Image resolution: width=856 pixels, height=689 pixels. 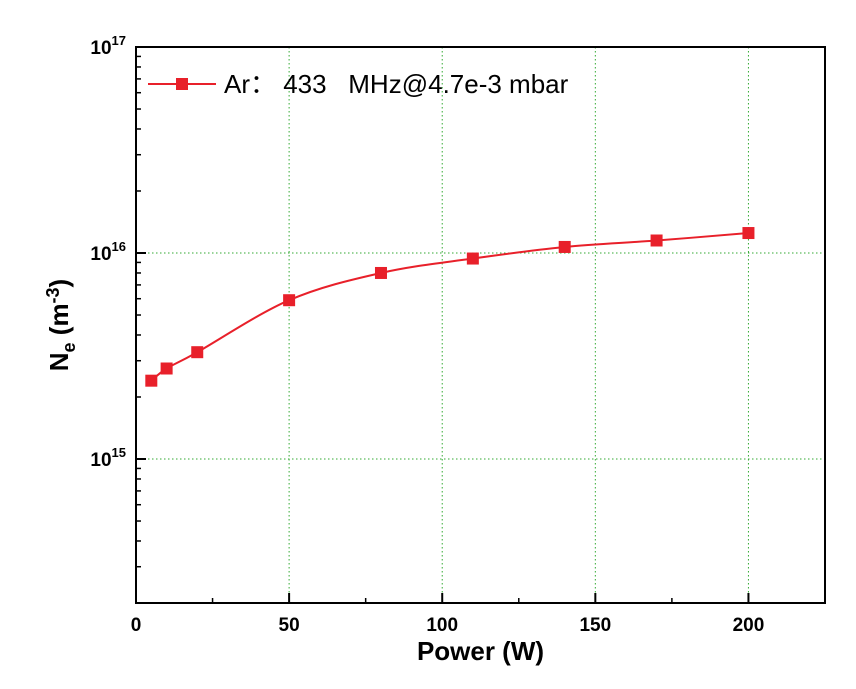 What do you see at coordinates (182, 84) in the screenshot?
I see `legend-marker` at bounding box center [182, 84].